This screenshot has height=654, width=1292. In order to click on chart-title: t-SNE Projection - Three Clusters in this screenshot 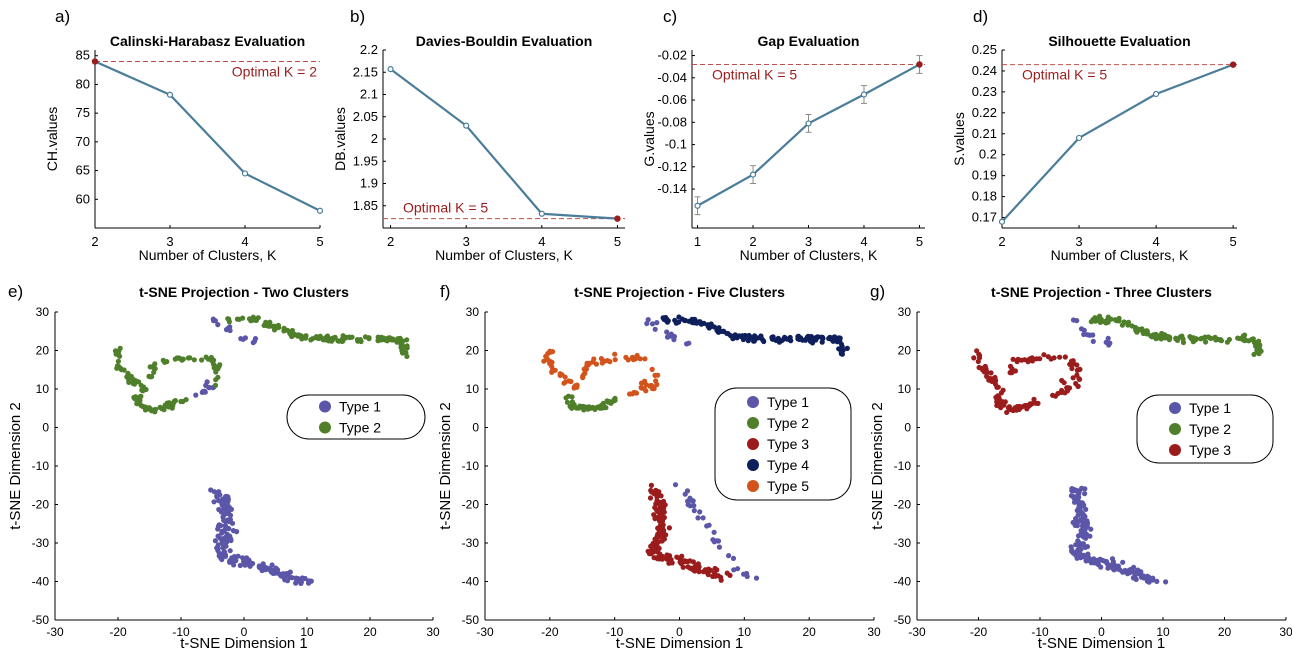, I will do `click(1101, 292)`.